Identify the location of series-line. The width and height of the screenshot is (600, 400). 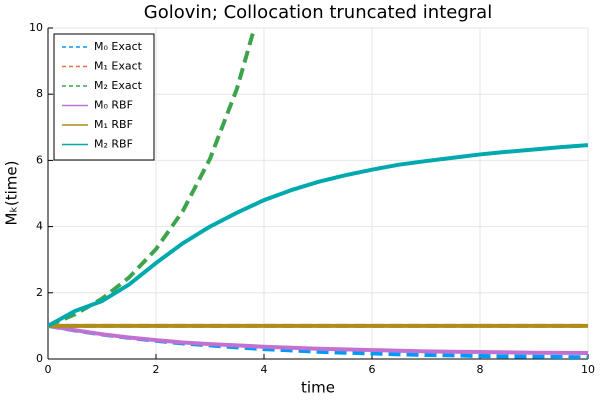
(318, 339).